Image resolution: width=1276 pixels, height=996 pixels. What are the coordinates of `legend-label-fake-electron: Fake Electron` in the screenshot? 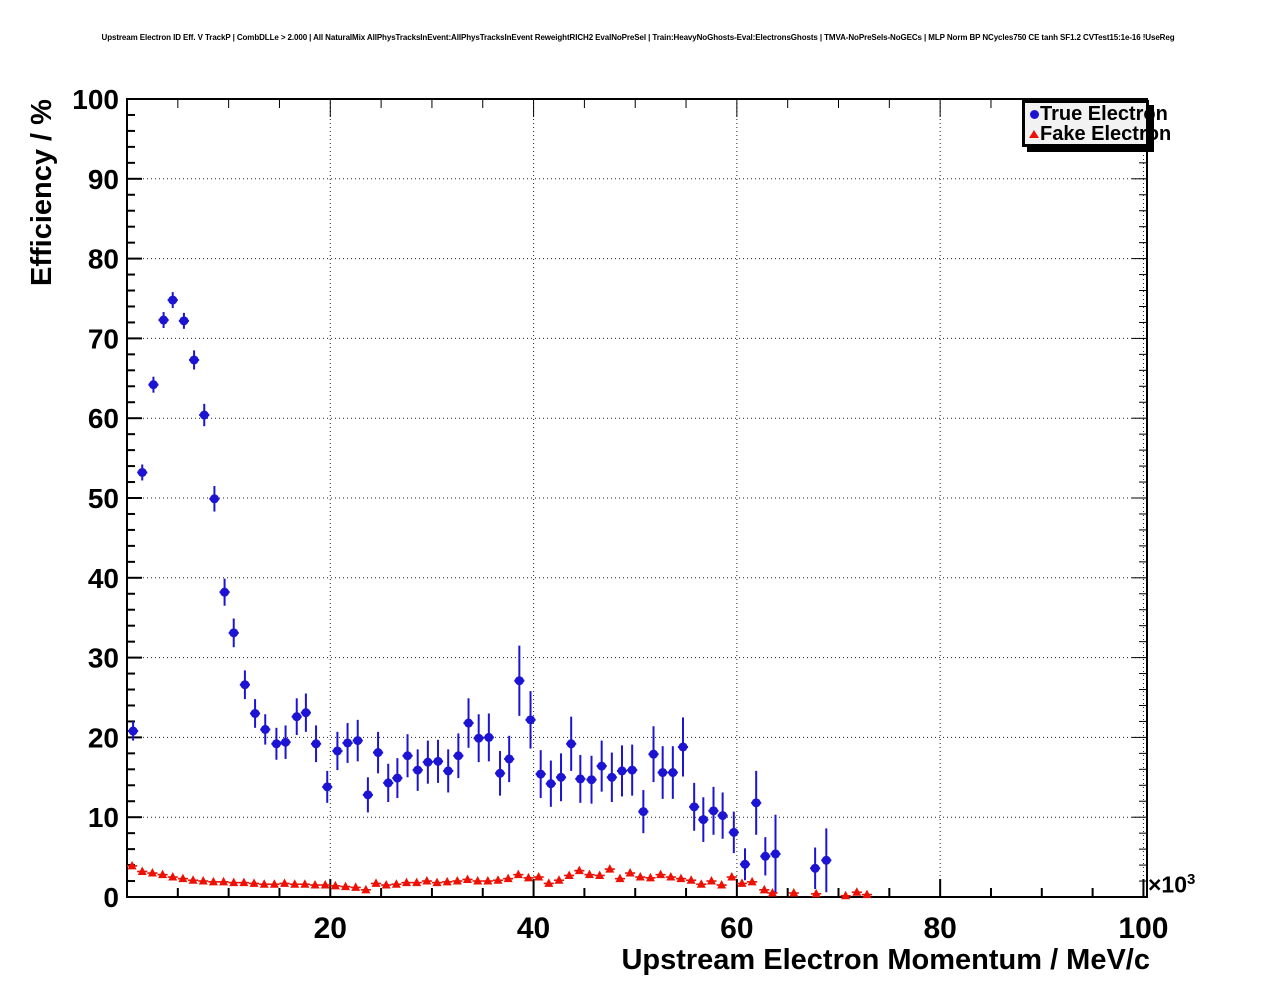 It's located at (1106, 134).